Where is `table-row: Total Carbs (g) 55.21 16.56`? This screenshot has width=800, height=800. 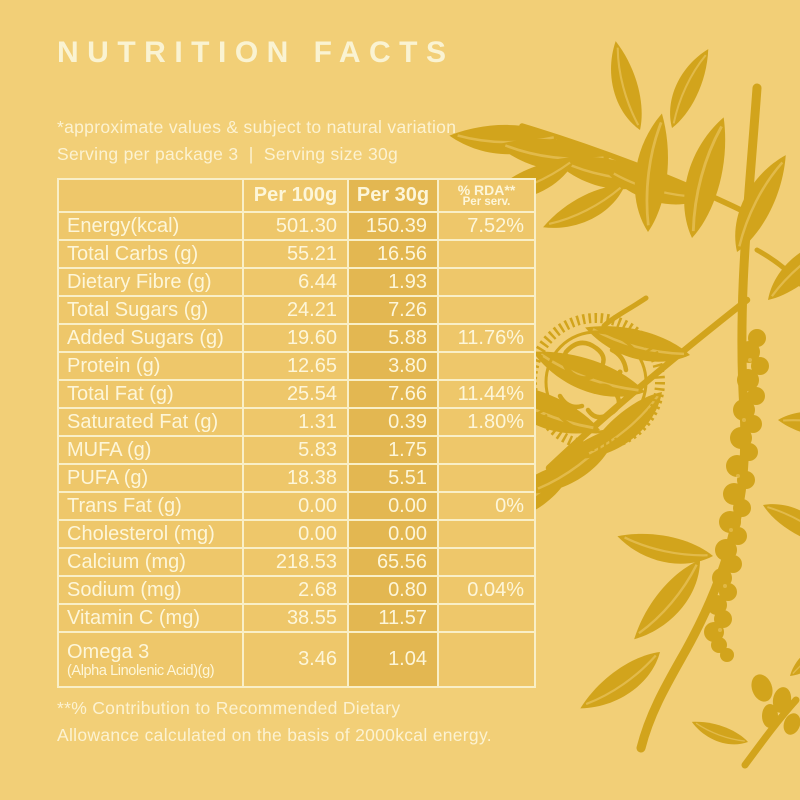
table-row: Total Carbs (g) 55.21 16.56 is located at coordinates (296, 254).